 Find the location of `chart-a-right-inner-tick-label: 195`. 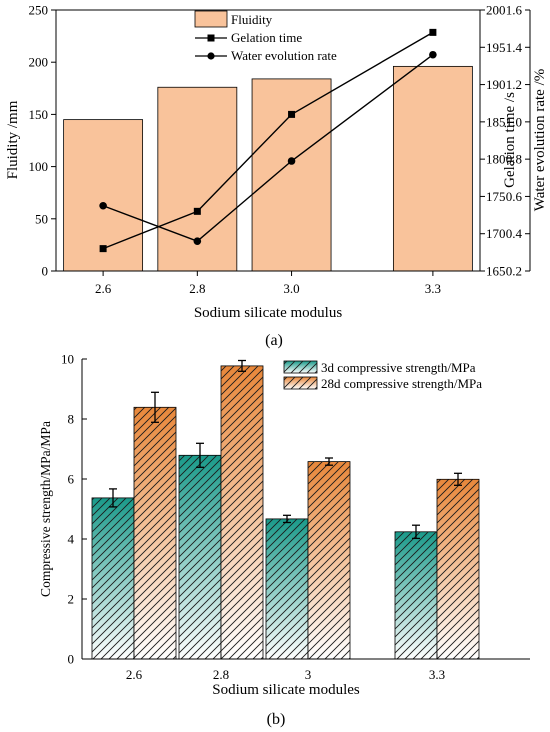

chart-a-right-inner-tick-label: 195 is located at coordinates (496, 47).